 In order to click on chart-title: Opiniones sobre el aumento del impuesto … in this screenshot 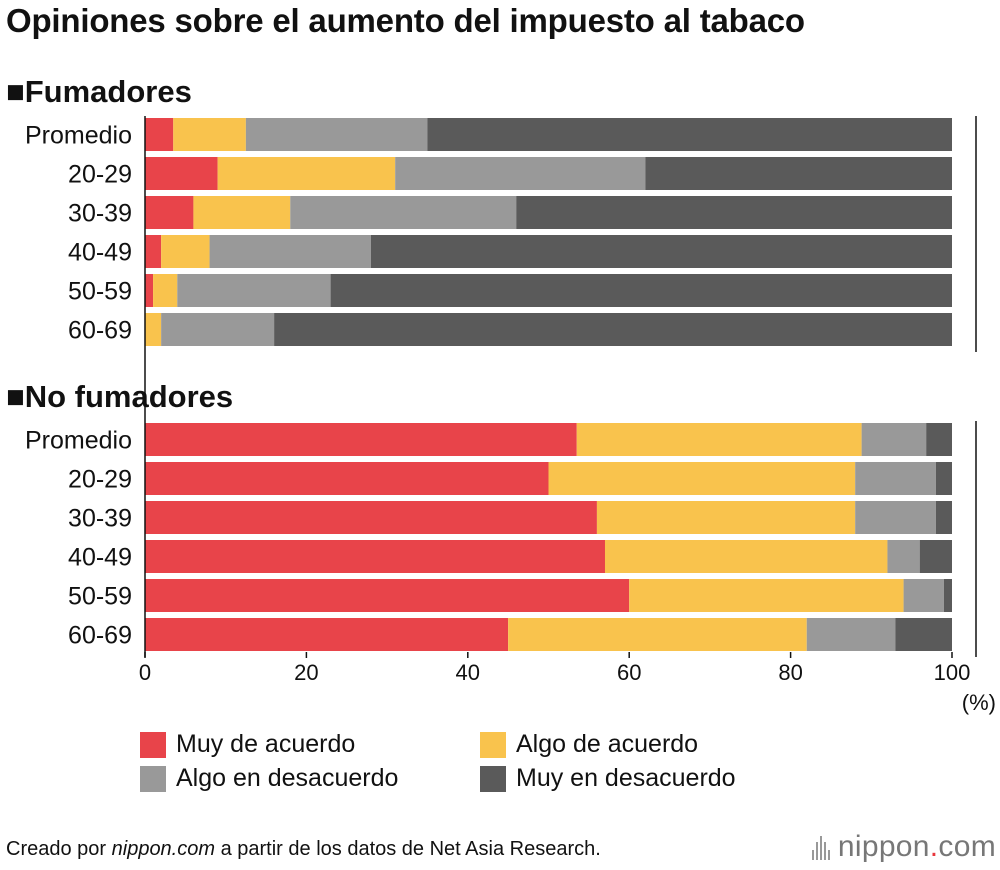, I will do `click(405, 20)`.